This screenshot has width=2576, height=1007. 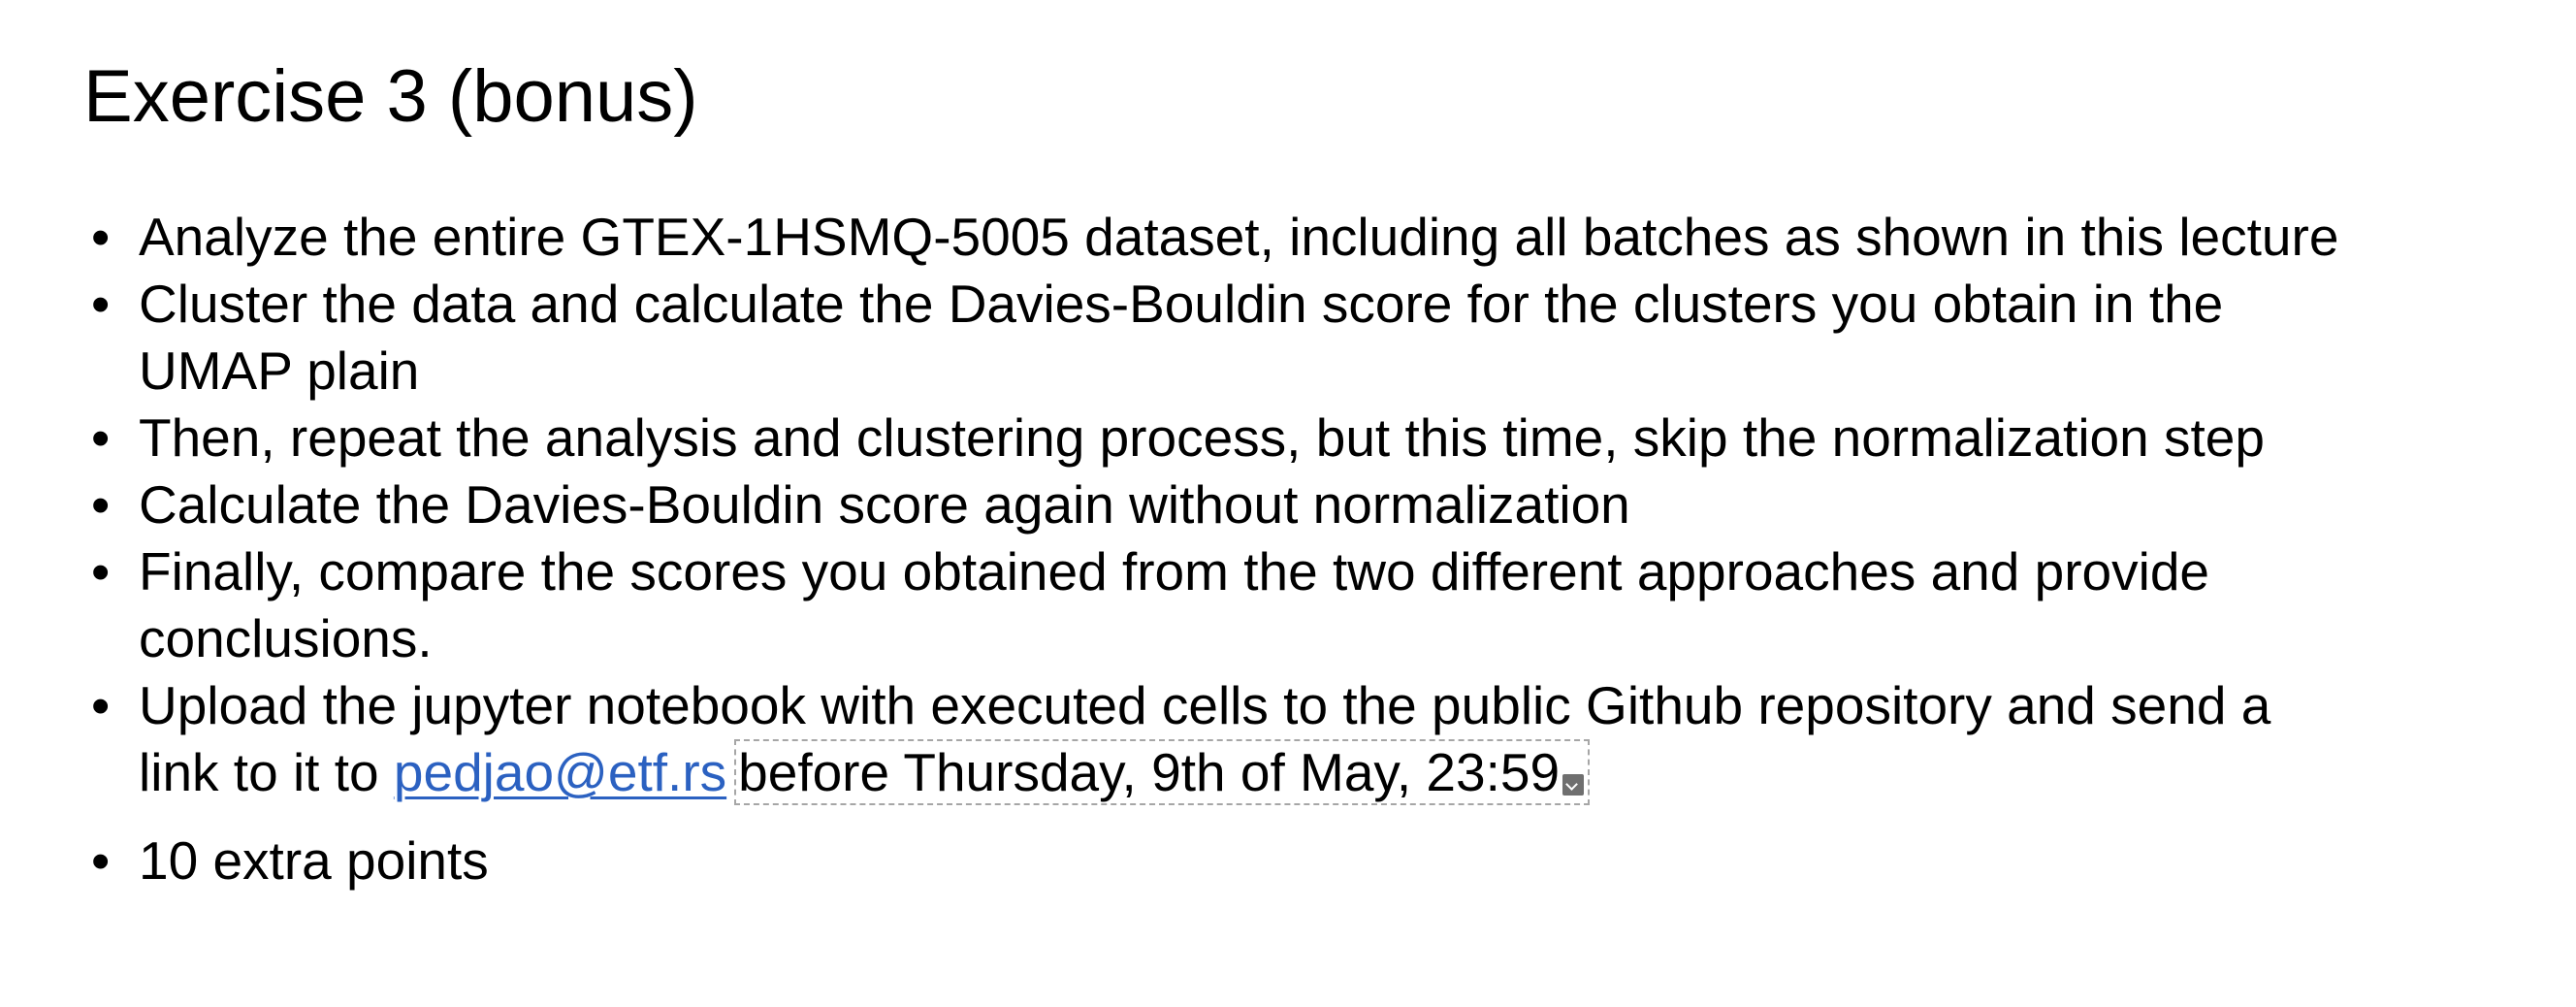 I want to click on dropdown-arrow-icon, so click(x=1573, y=785).